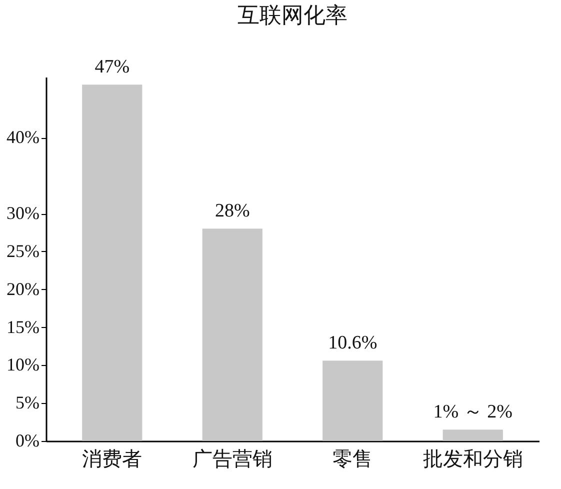 The width and height of the screenshot is (561, 489). What do you see at coordinates (23, 326) in the screenshot?
I see `y-tick-label: 15%` at bounding box center [23, 326].